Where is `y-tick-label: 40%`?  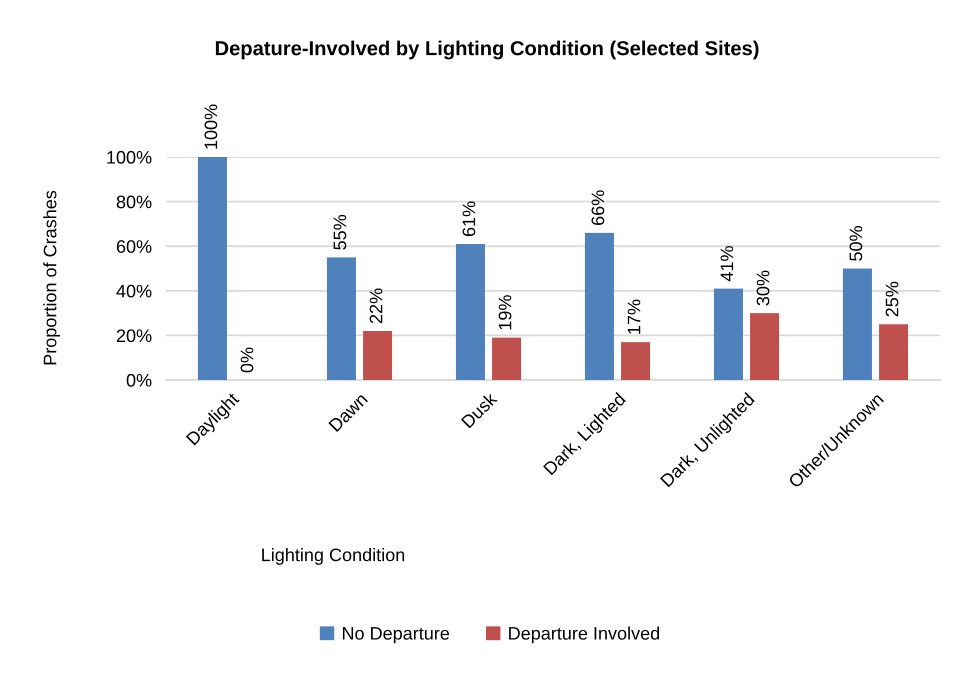 y-tick-label: 40% is located at coordinates (134, 291).